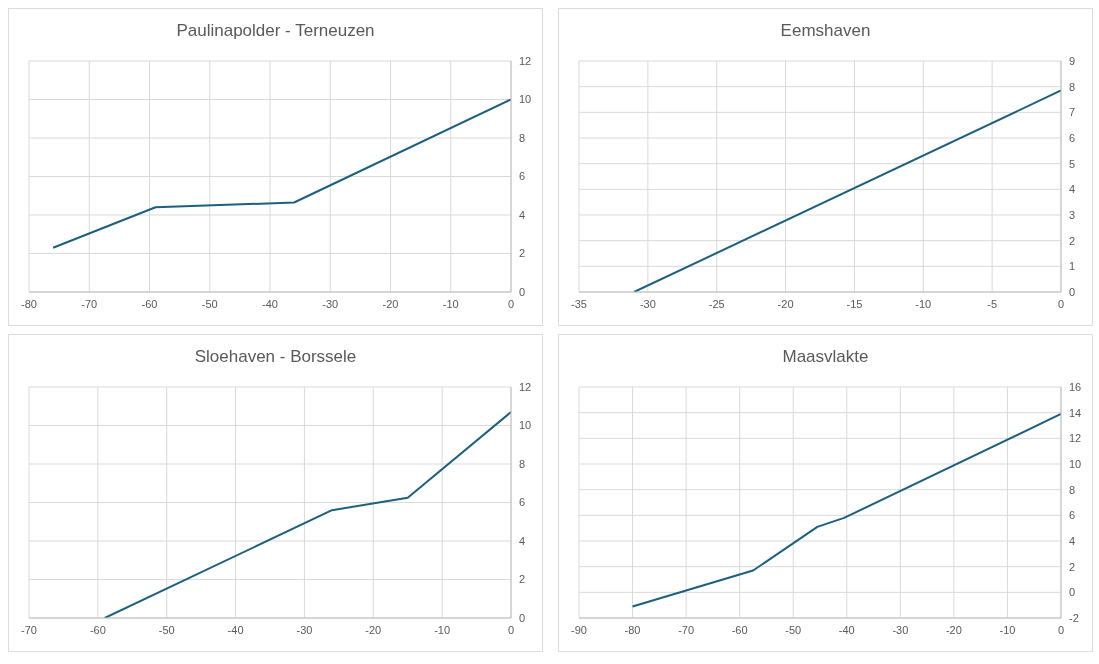 The image size is (1099, 664). Describe the element at coordinates (1072, 214) in the screenshot. I see `y-tick-label: 3` at that location.